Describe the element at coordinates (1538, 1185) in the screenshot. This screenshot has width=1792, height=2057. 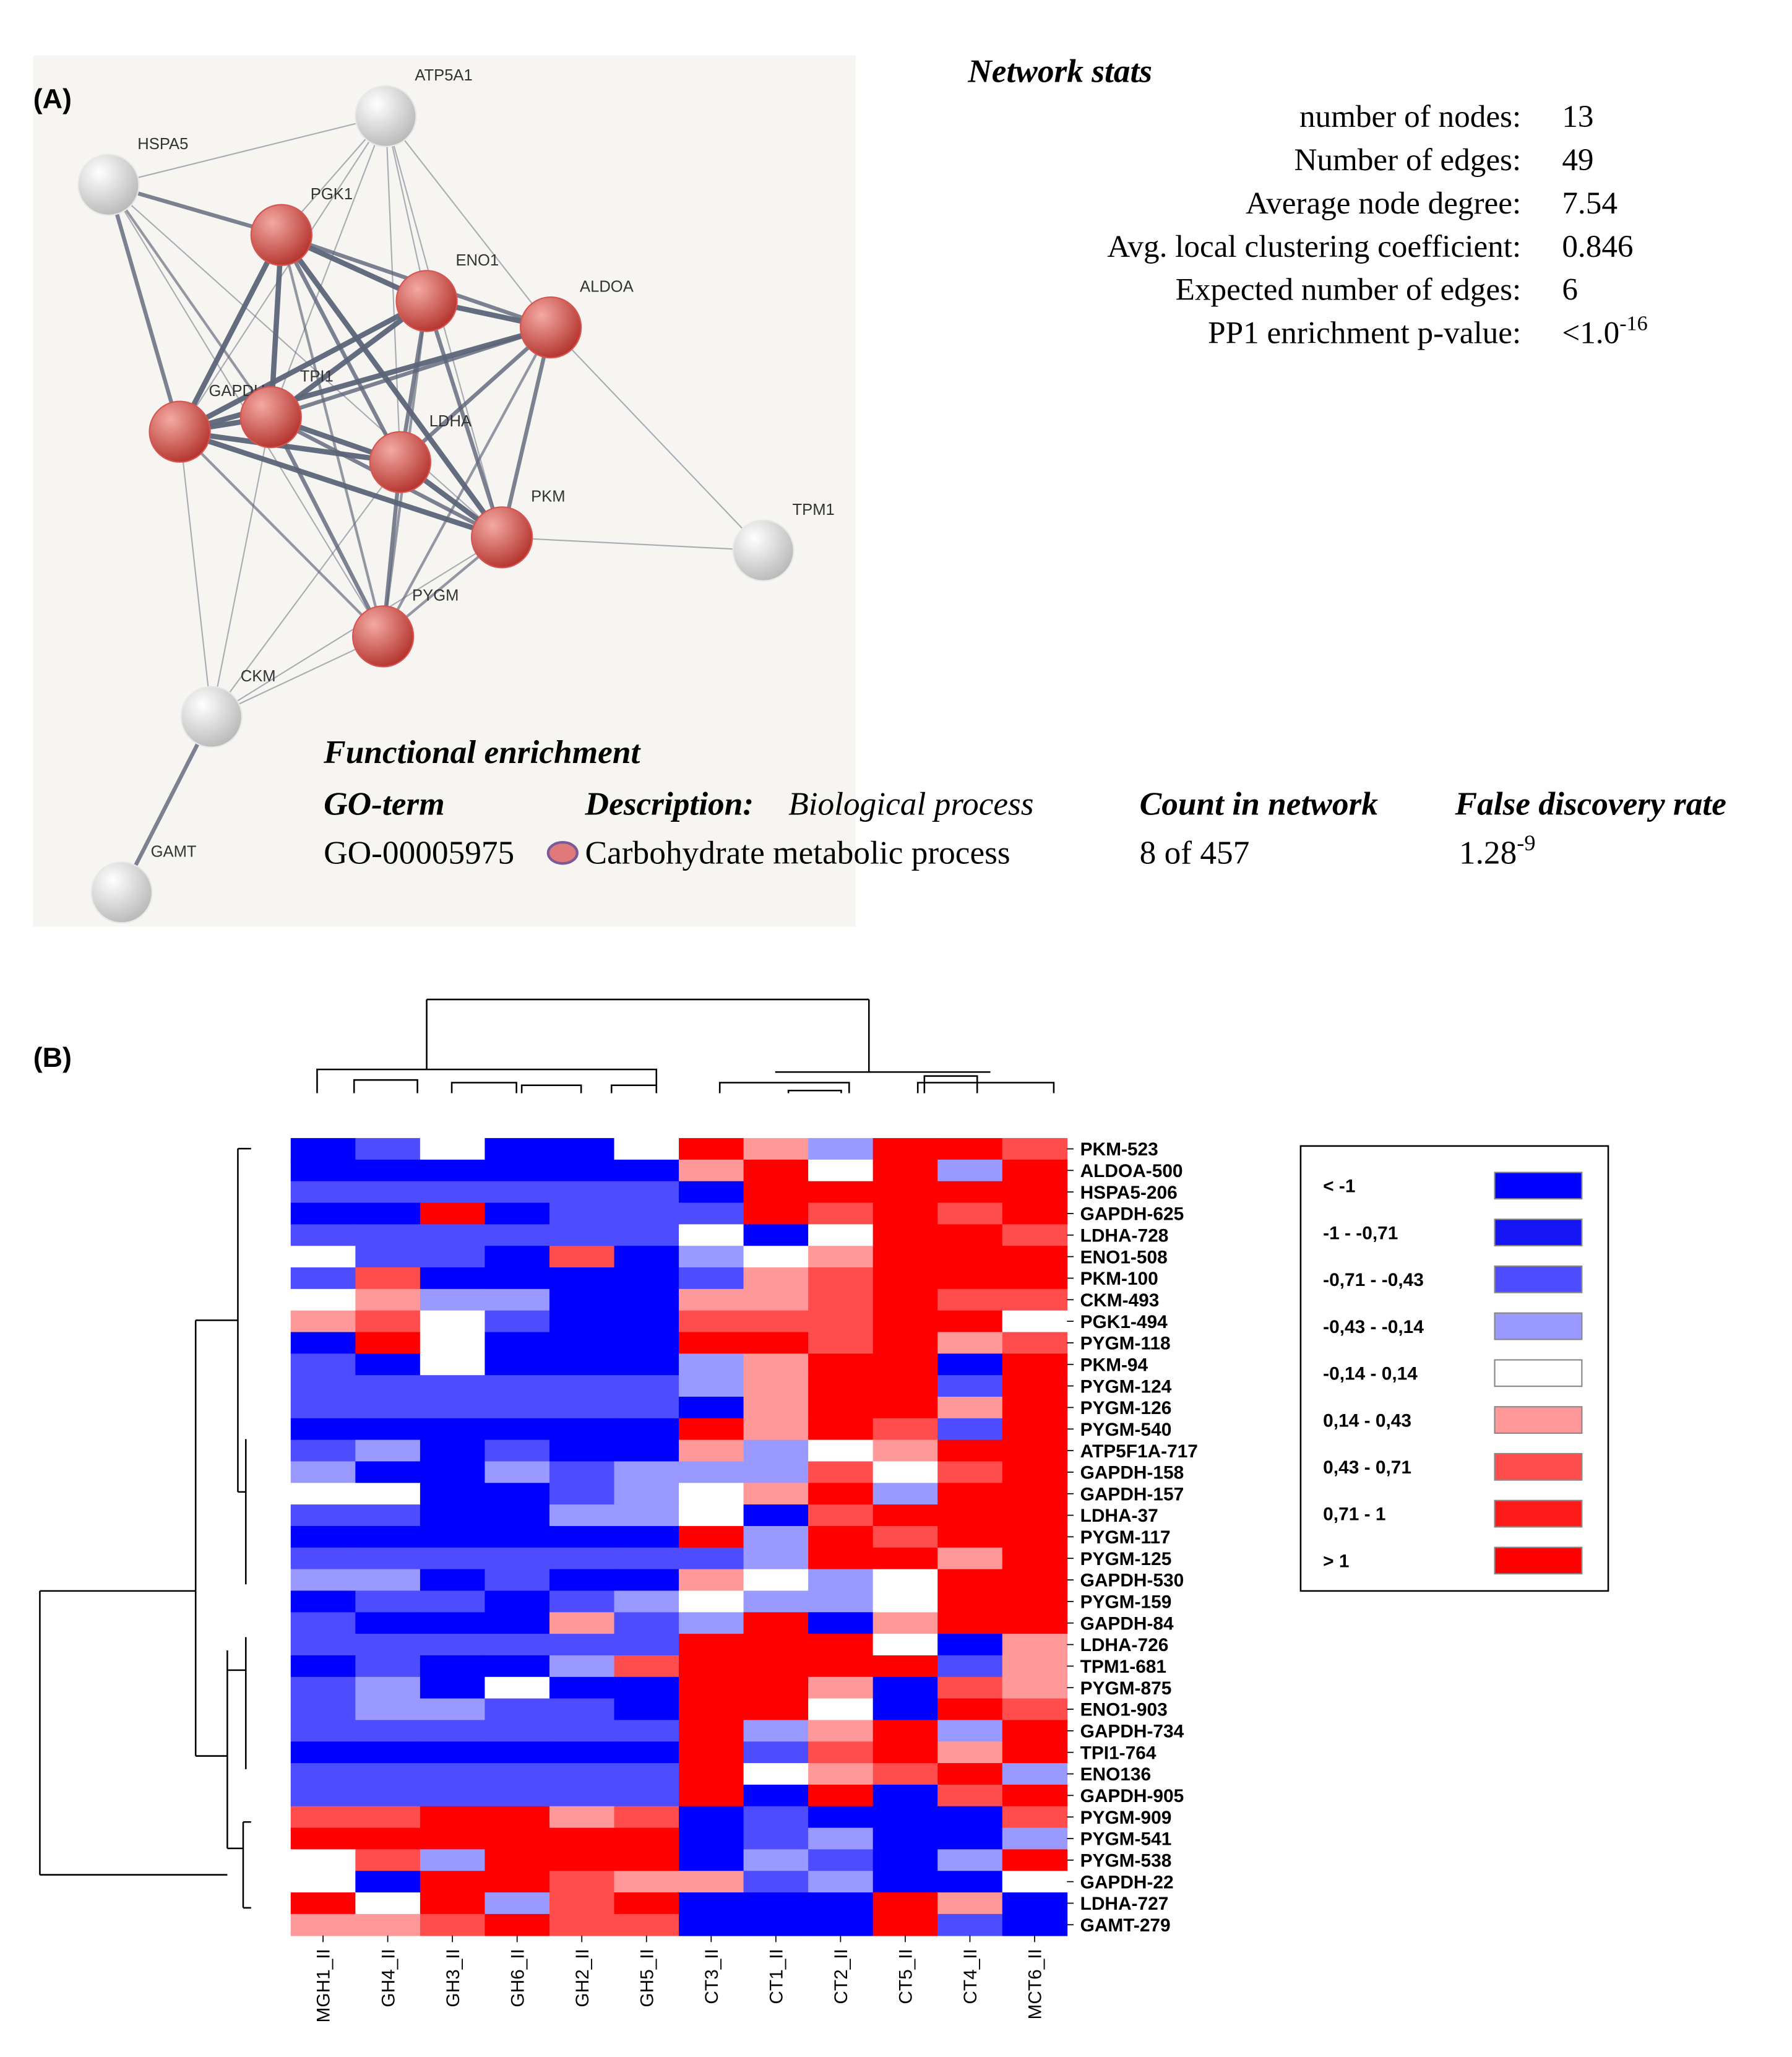
I see `legend-swatch` at that location.